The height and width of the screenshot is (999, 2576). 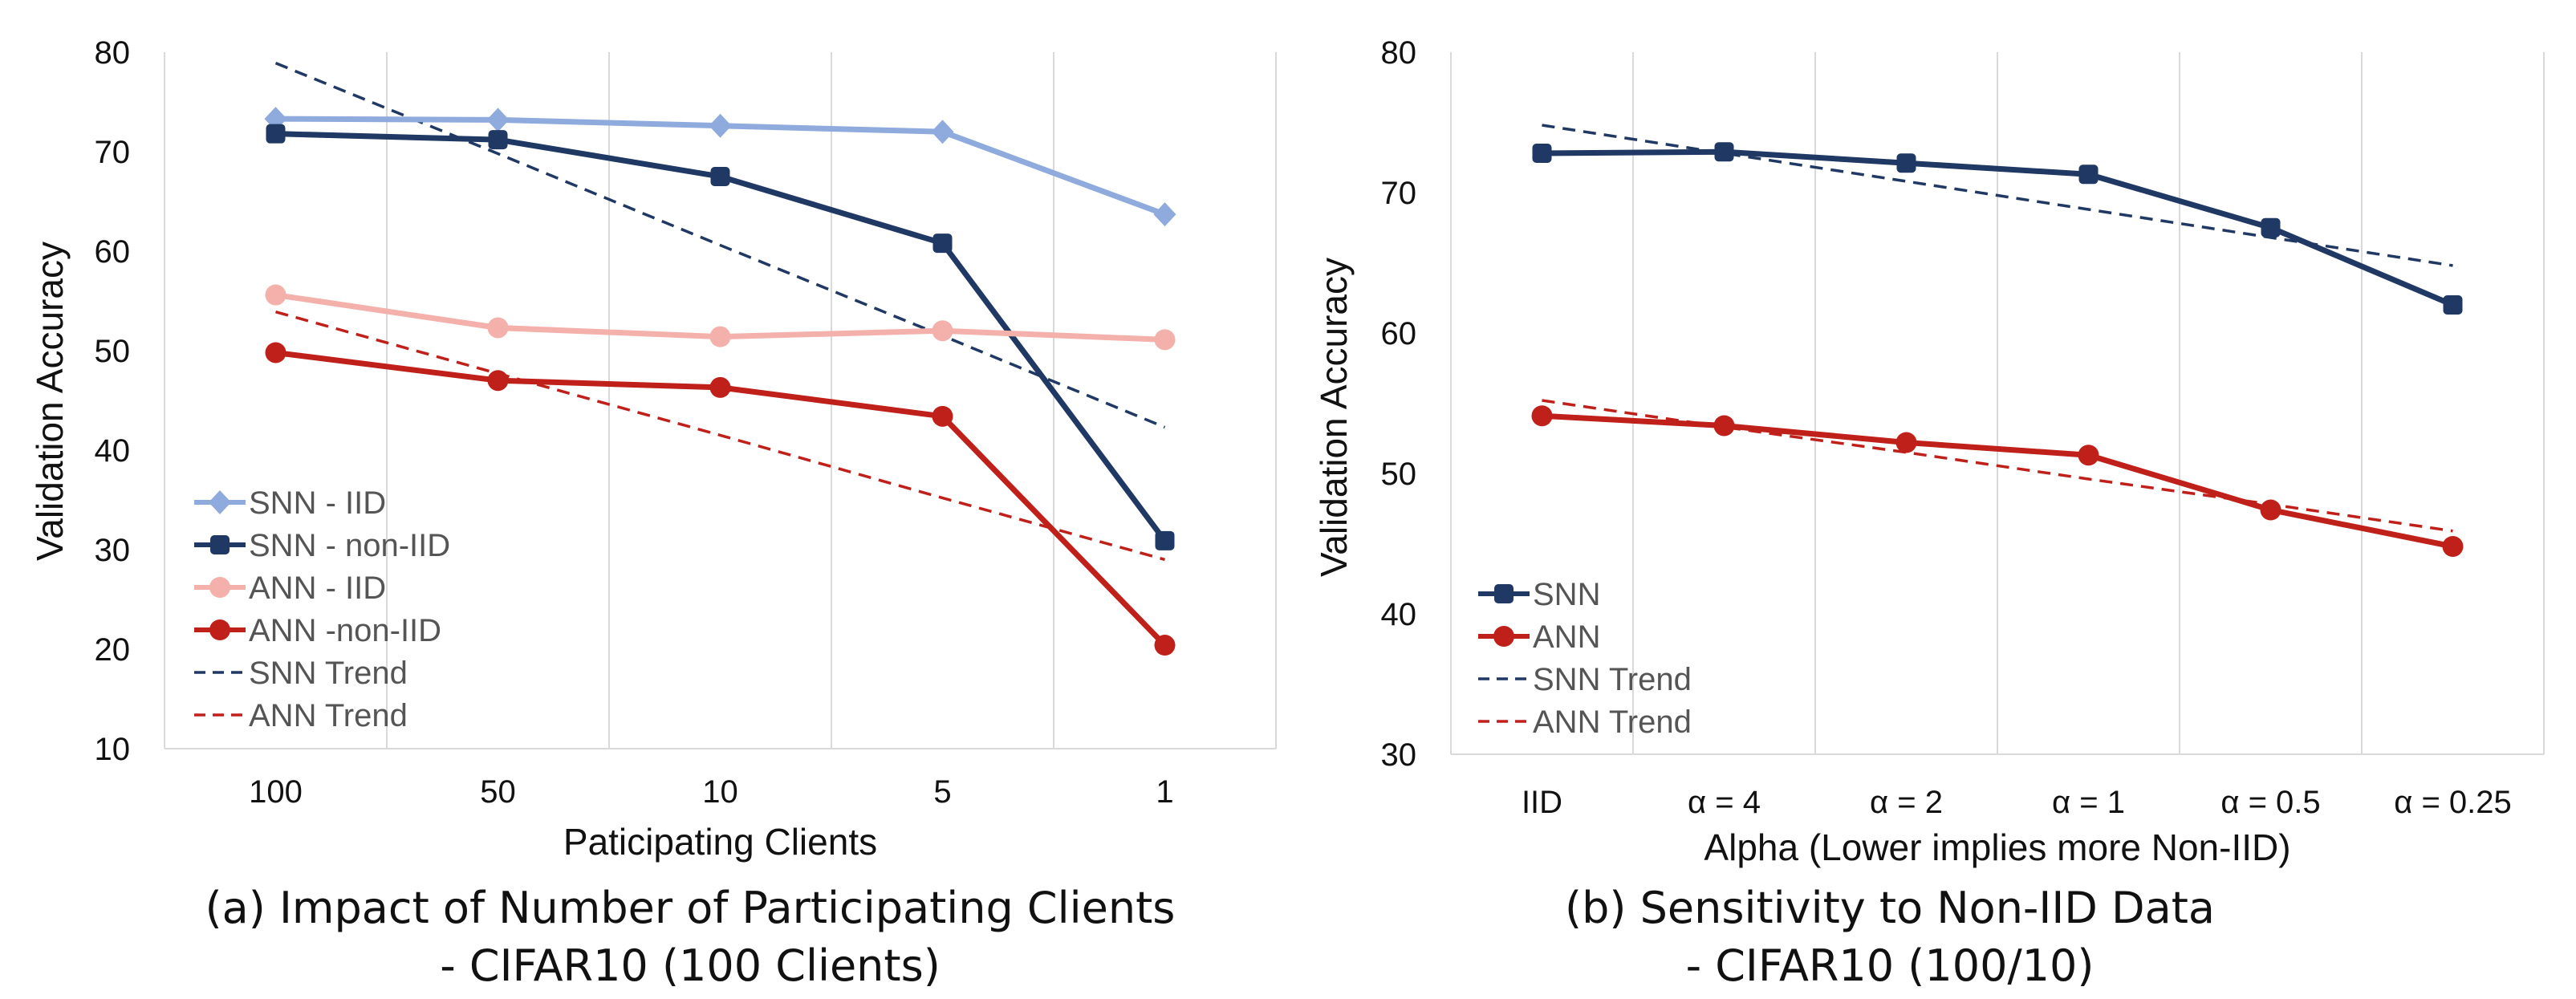 I want to click on x-tick-label: α = 0.5, so click(x=2270, y=802).